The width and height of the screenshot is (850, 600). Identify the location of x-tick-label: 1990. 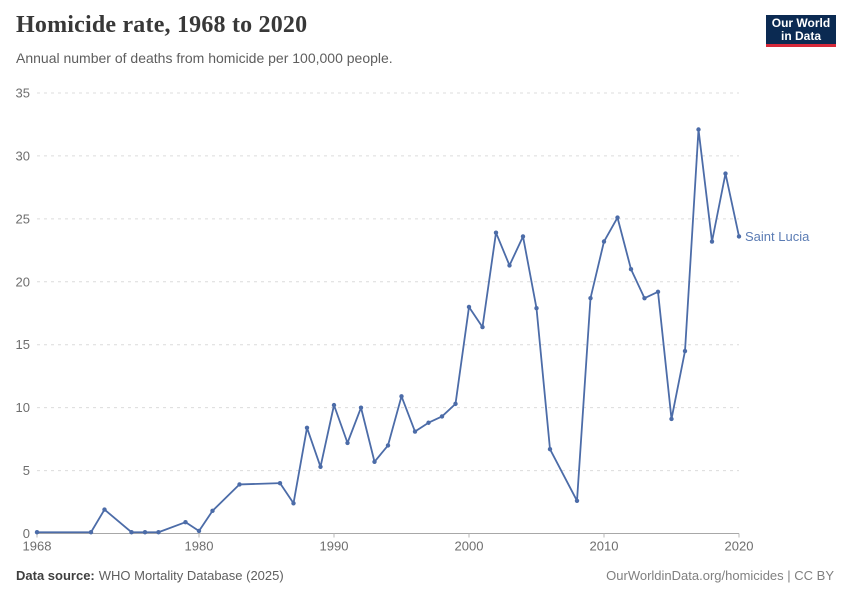
(334, 546).